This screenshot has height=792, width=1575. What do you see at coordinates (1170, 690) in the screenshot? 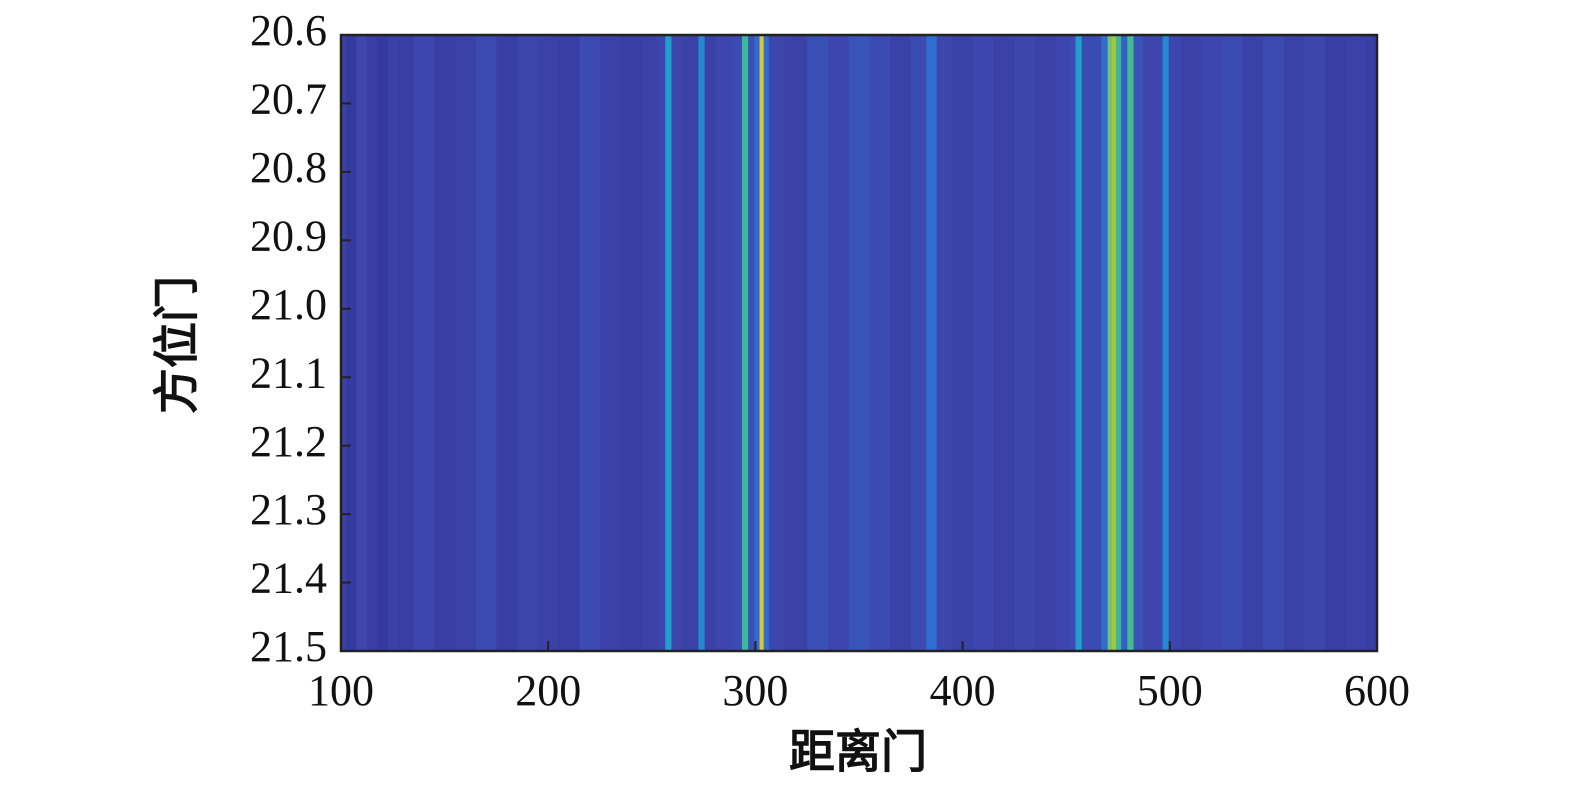
I see `x-tick-label: 500` at bounding box center [1170, 690].